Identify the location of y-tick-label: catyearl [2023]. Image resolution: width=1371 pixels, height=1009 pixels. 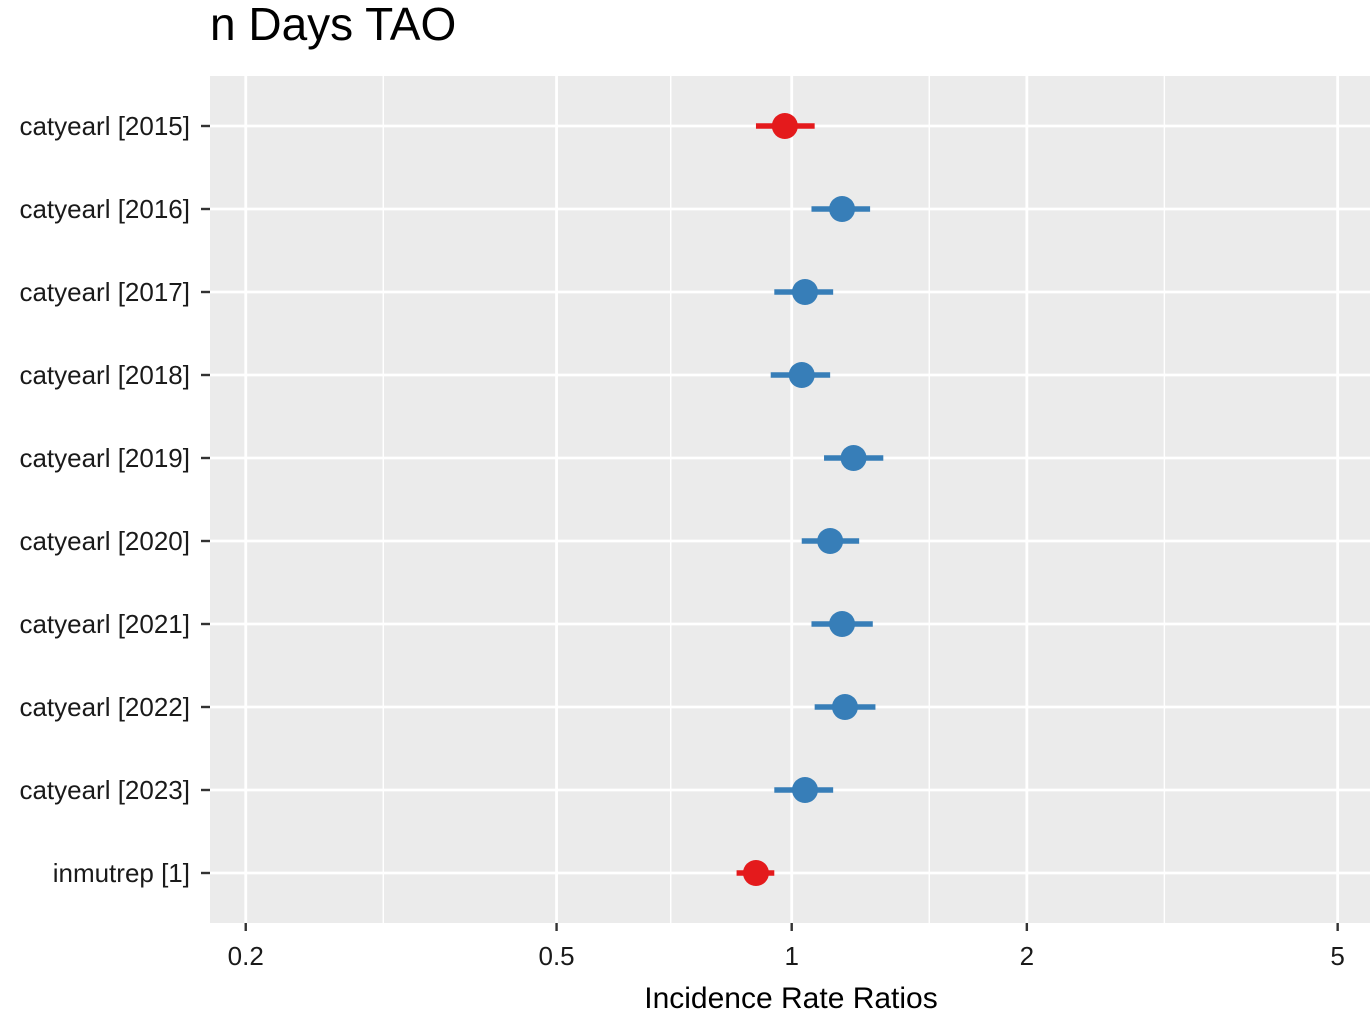
(104, 790).